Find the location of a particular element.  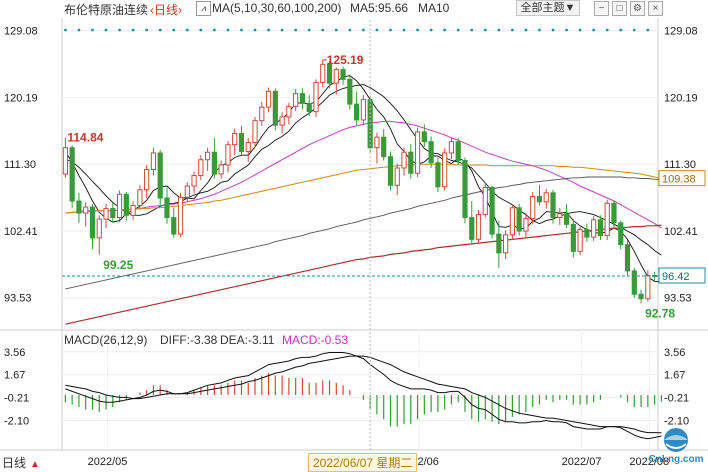

macd-tick-label-right: 1.67 is located at coordinates (674, 376).